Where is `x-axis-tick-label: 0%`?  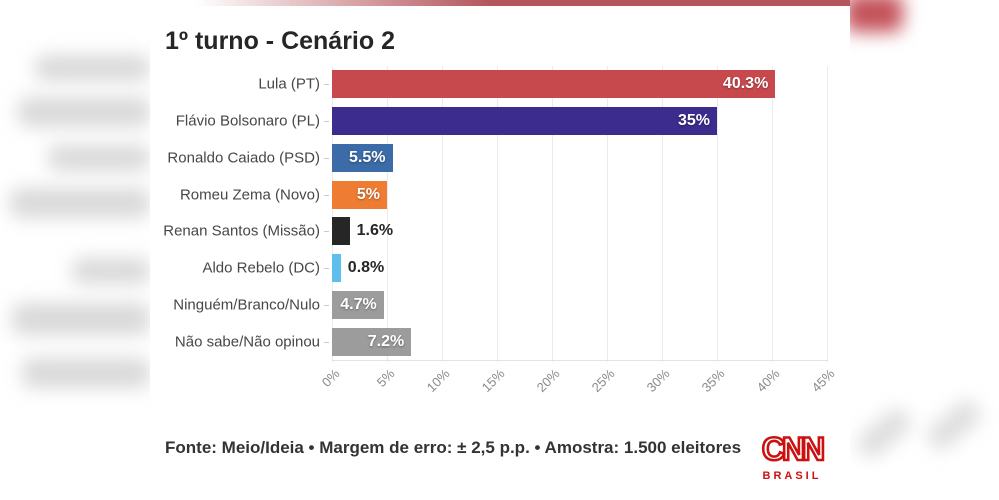 x-axis-tick-label: 0% is located at coordinates (330, 378).